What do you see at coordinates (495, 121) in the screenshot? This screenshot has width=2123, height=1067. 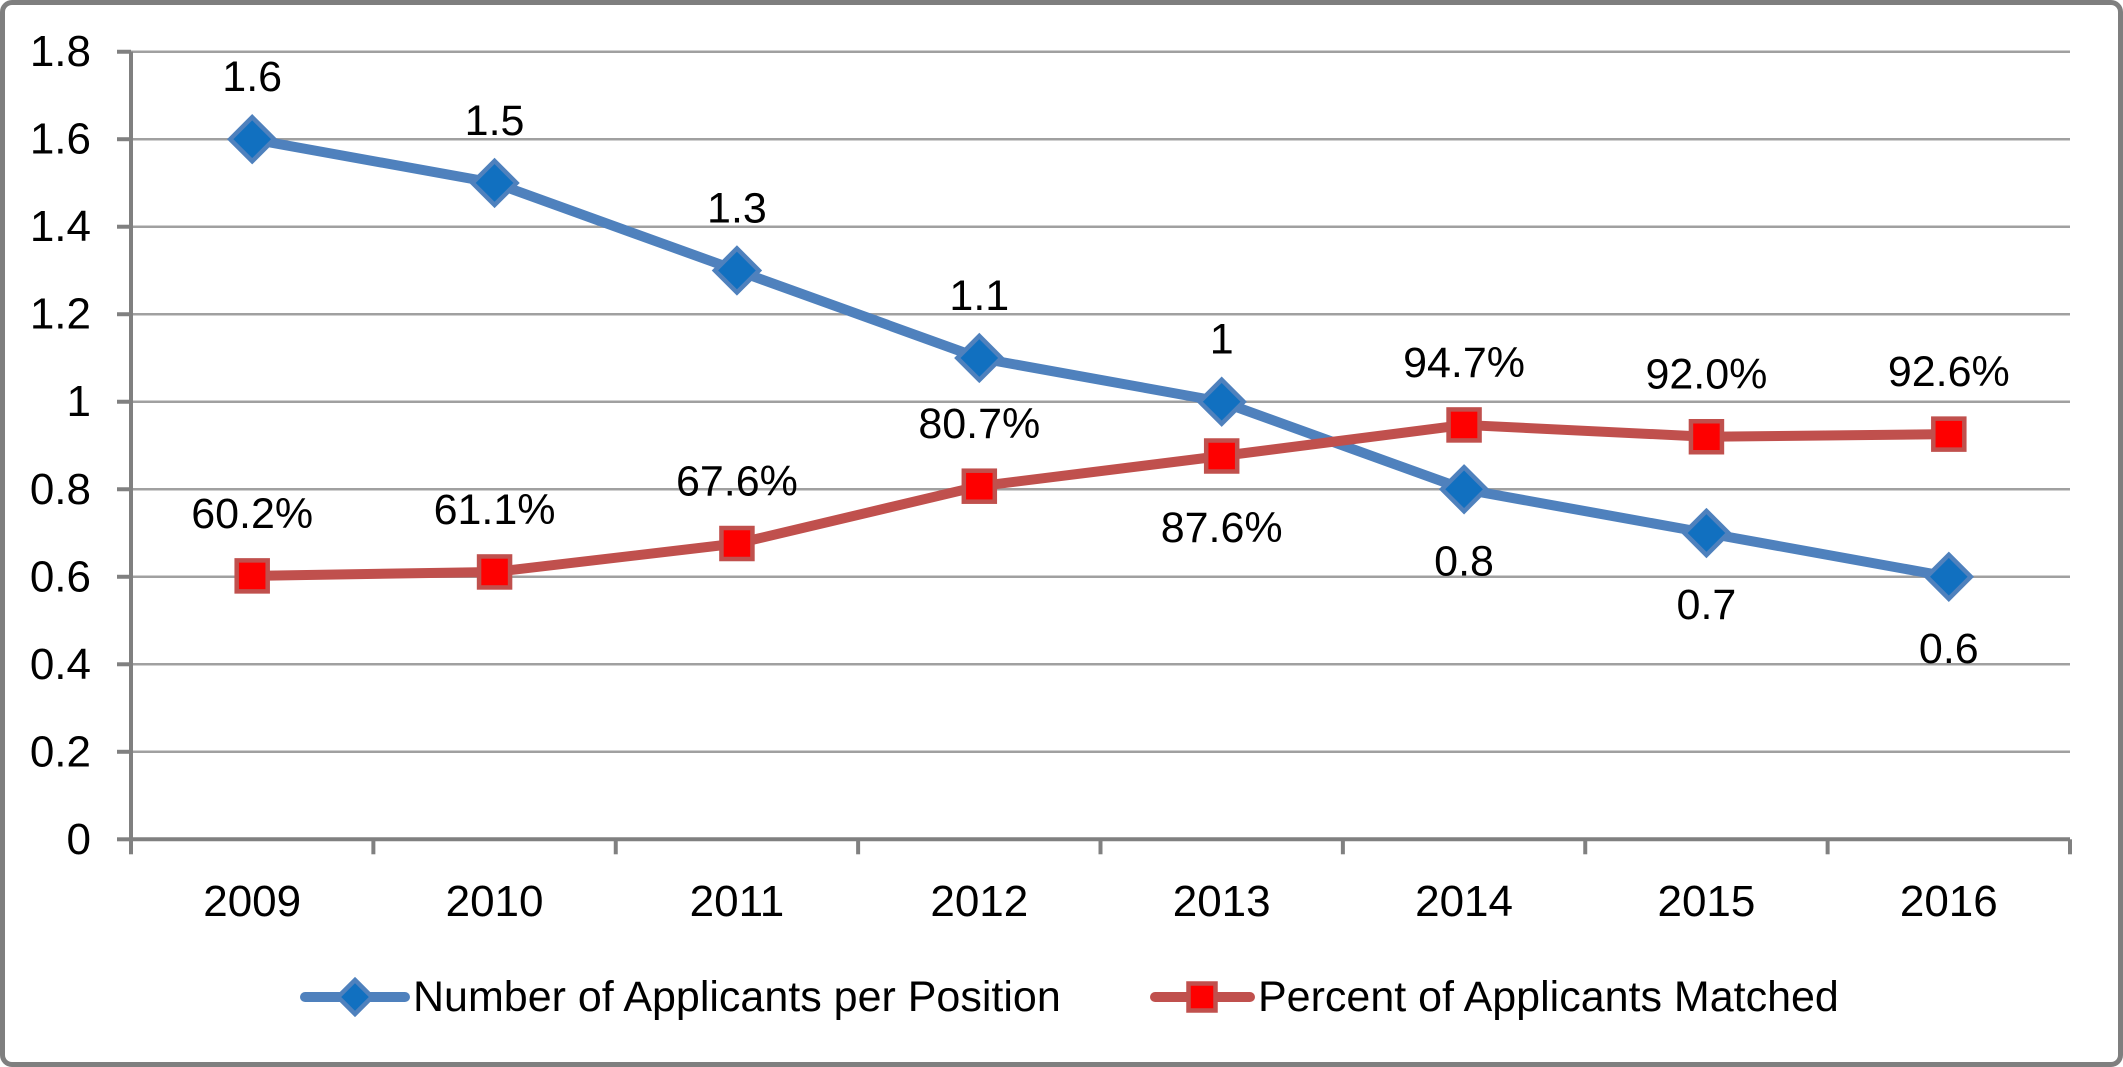 I see `data-label: 1.5` at bounding box center [495, 121].